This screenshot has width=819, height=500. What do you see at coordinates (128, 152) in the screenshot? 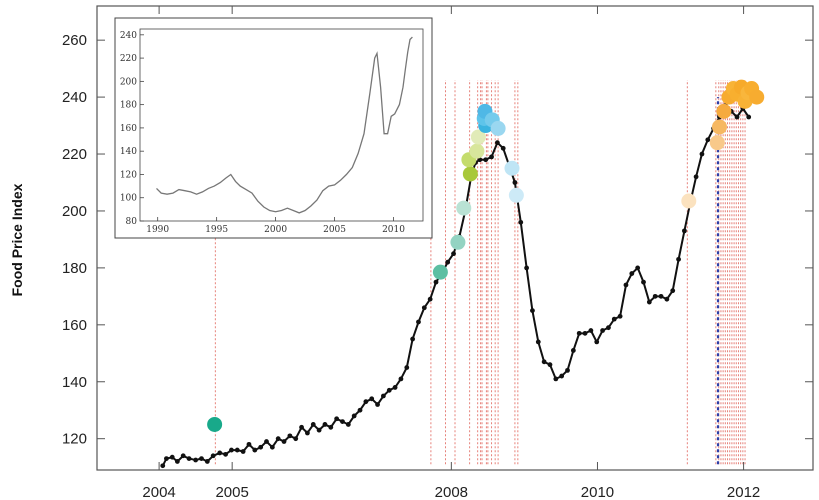
I see `inset-y-tick-label: 140` at bounding box center [128, 152].